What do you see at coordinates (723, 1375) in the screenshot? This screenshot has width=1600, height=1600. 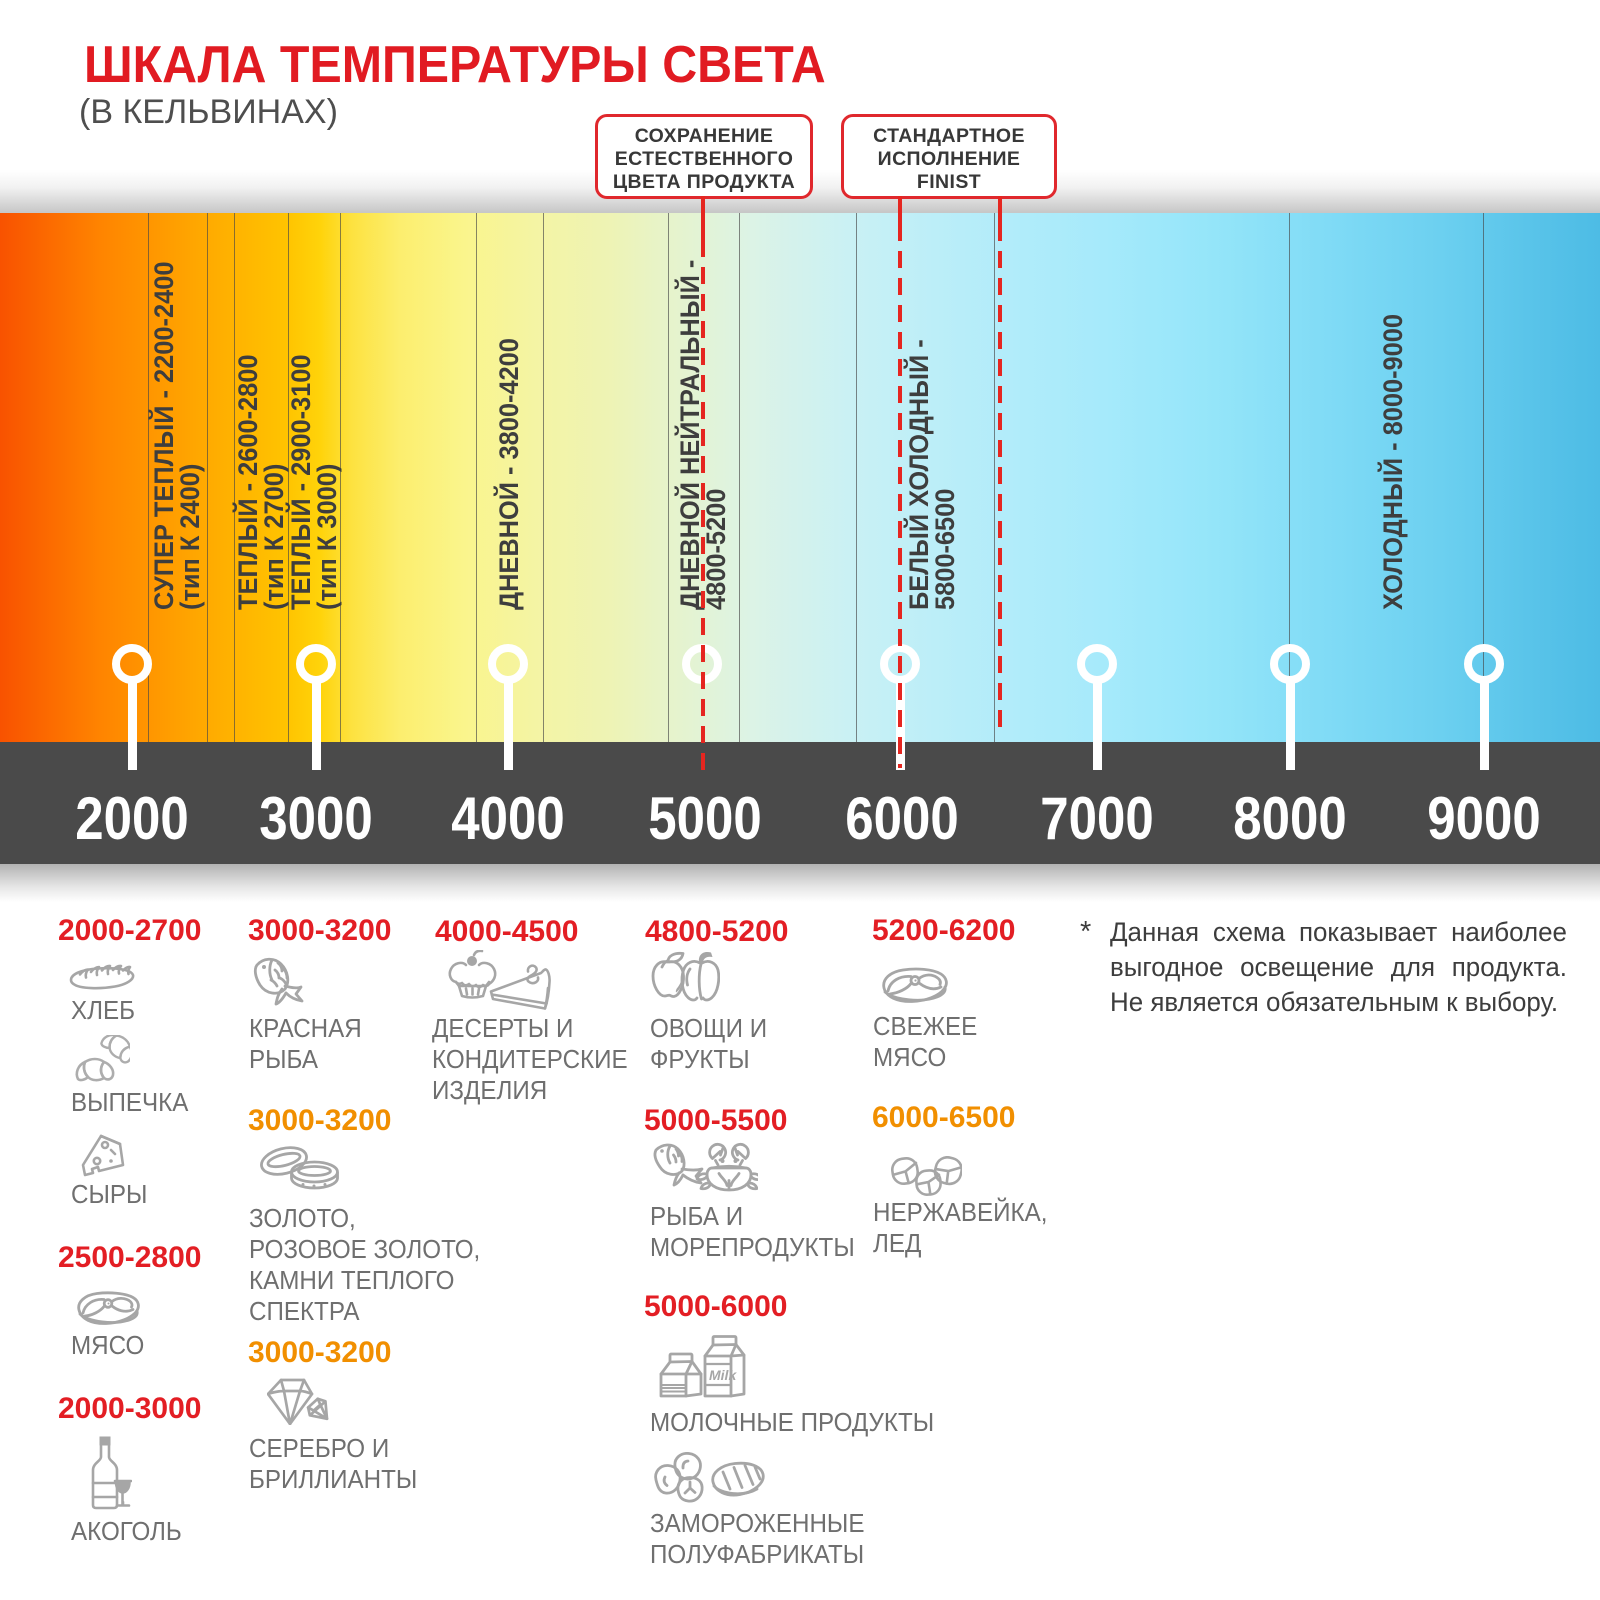 I see `svg-text: Milk` at bounding box center [723, 1375].